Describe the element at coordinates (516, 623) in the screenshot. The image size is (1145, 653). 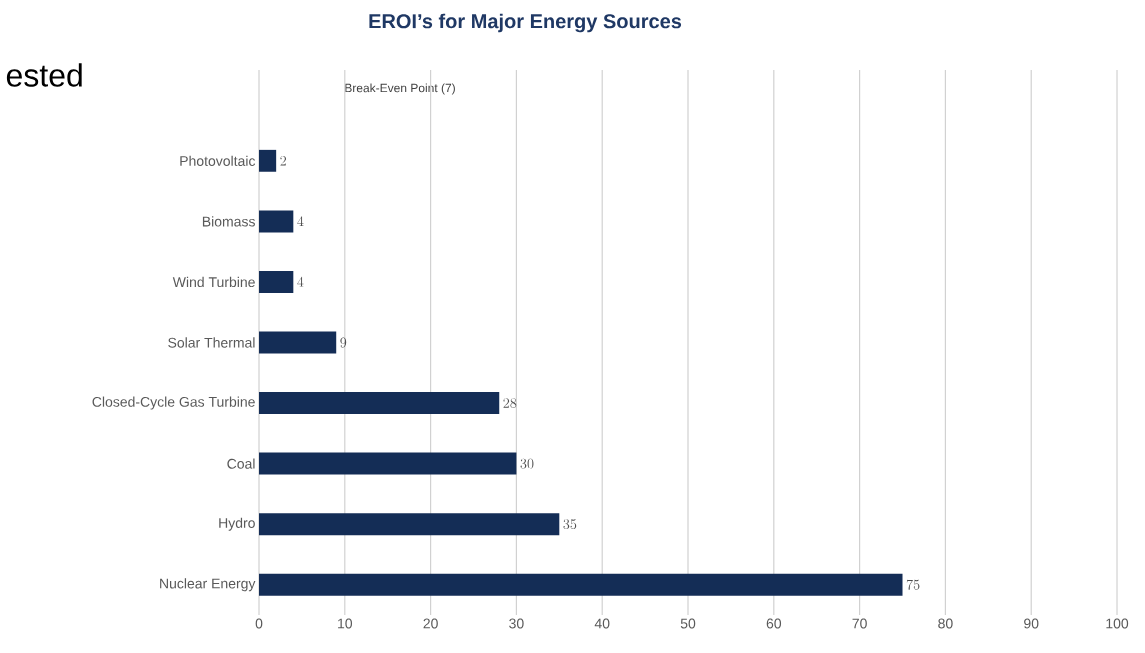
I see `x-tick-label: 30` at that location.